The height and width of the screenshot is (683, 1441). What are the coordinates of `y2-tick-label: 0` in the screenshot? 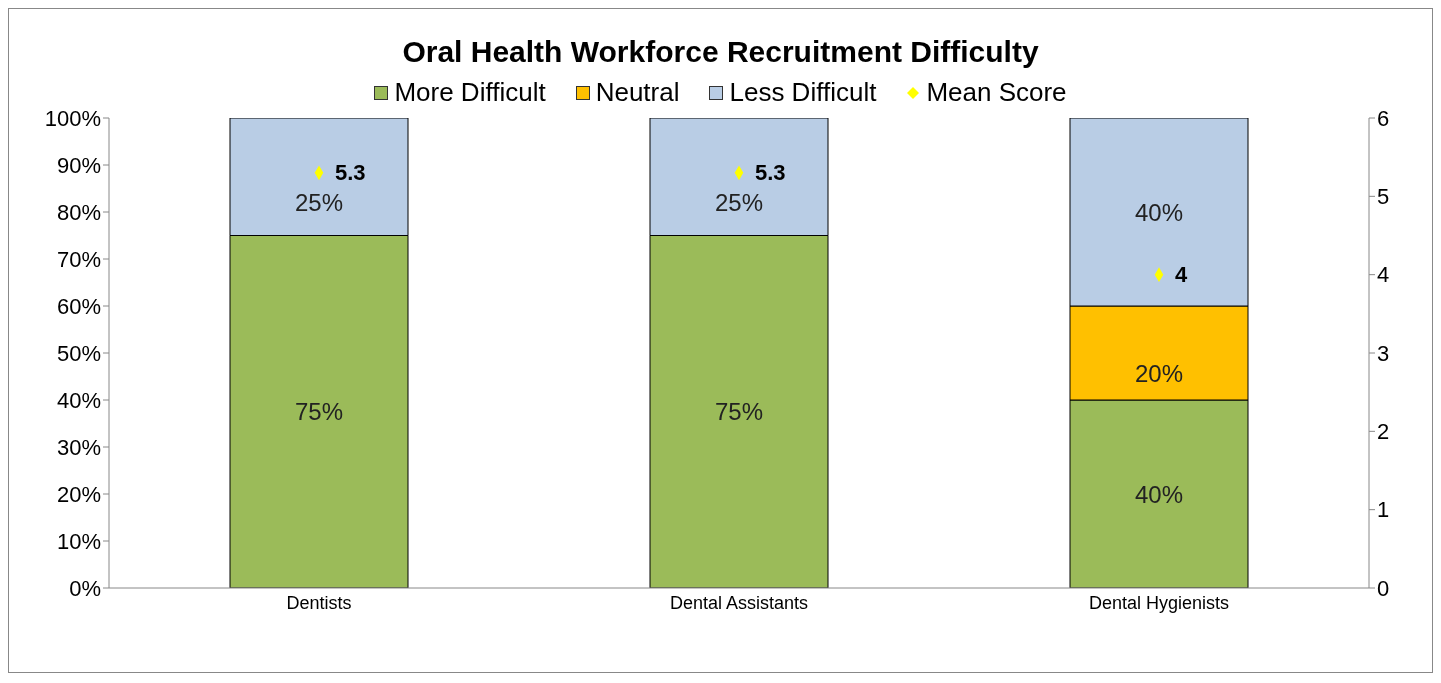 It's located at (1383, 588).